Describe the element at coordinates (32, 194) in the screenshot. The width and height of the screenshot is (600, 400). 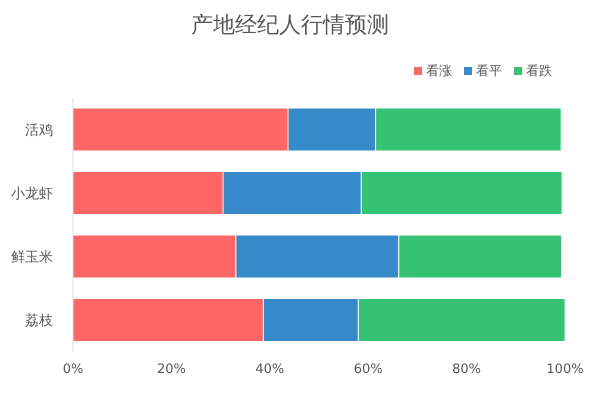
I see `y-tick-label: 小龙虾` at that location.